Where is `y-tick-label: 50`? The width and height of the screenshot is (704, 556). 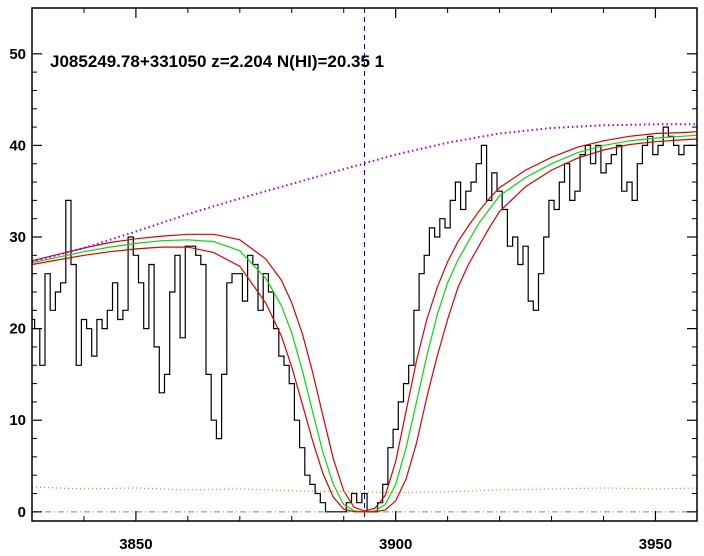
y-tick-label: 50 is located at coordinates (17, 54).